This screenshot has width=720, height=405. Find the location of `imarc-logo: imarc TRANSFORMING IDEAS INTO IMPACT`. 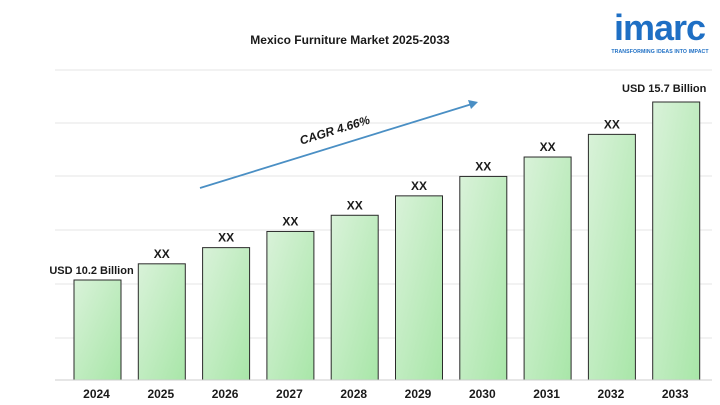

imarc-logo: imarc TRANSFORMING IDEAS INTO IMPACT is located at coordinates (660, 32).